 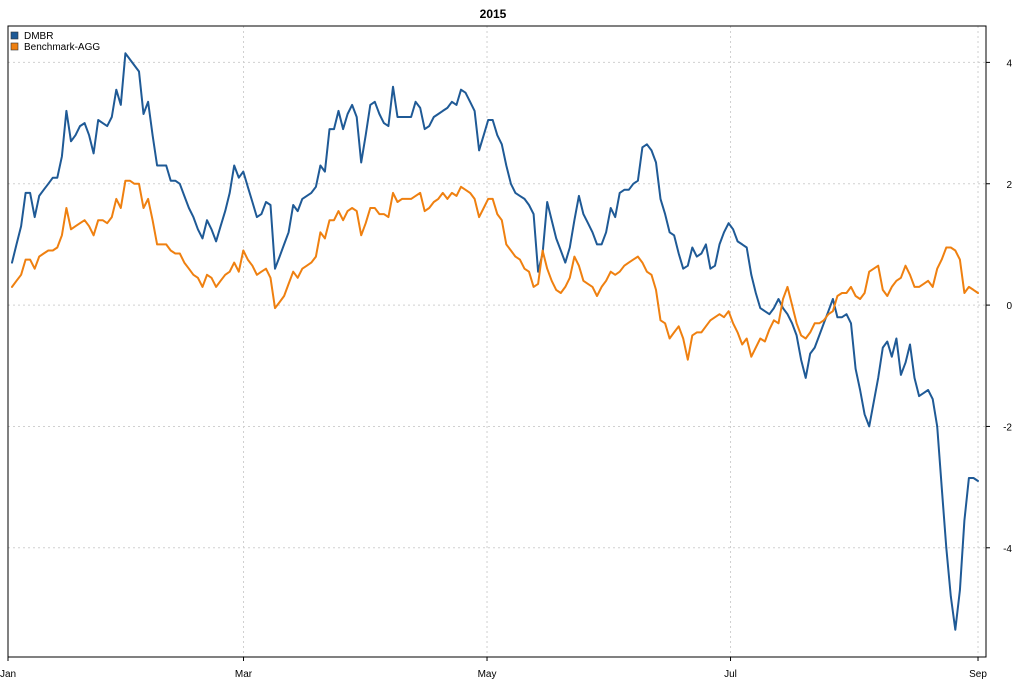 What do you see at coordinates (487, 674) in the screenshot?
I see `x-tick-label: May` at bounding box center [487, 674].